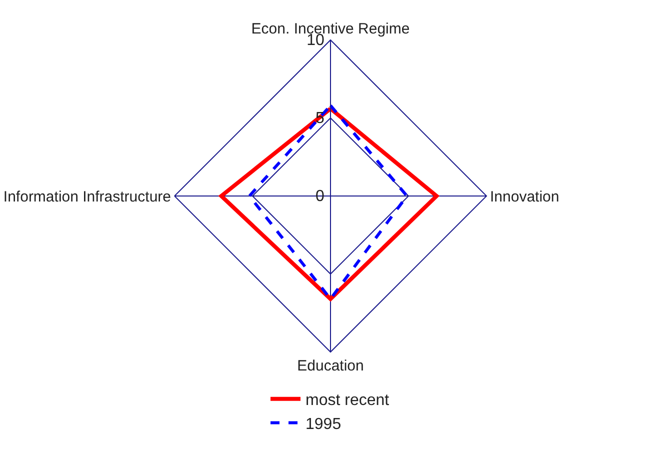 This screenshot has height=460, width=661. Describe the element at coordinates (525, 197) in the screenshot. I see `spoke-label: Innovation` at that location.